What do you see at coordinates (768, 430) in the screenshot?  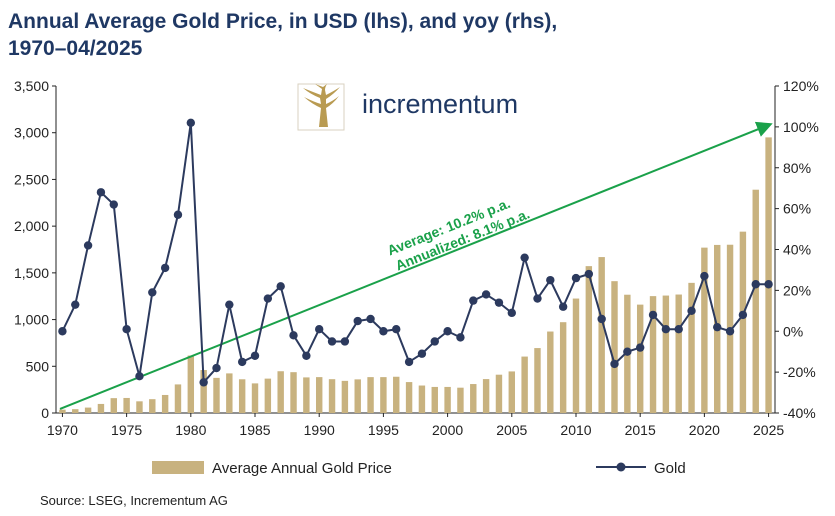 I see `x-tick-label: 2025` at bounding box center [768, 430].